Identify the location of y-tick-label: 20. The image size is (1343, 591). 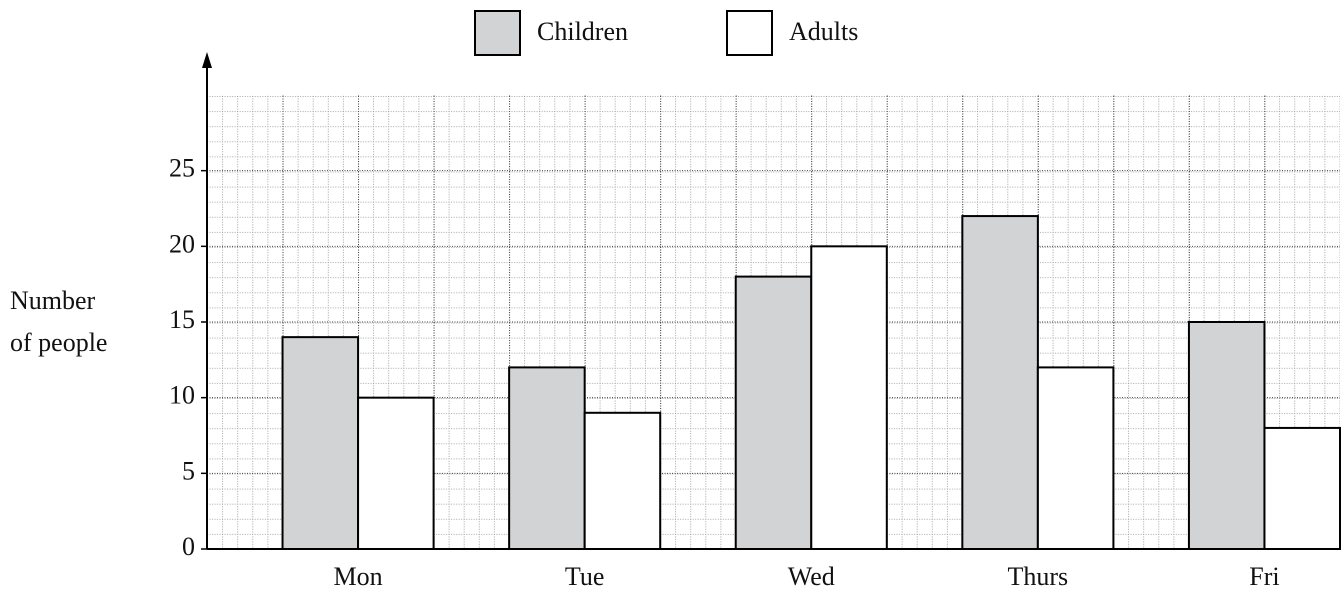
(182, 243).